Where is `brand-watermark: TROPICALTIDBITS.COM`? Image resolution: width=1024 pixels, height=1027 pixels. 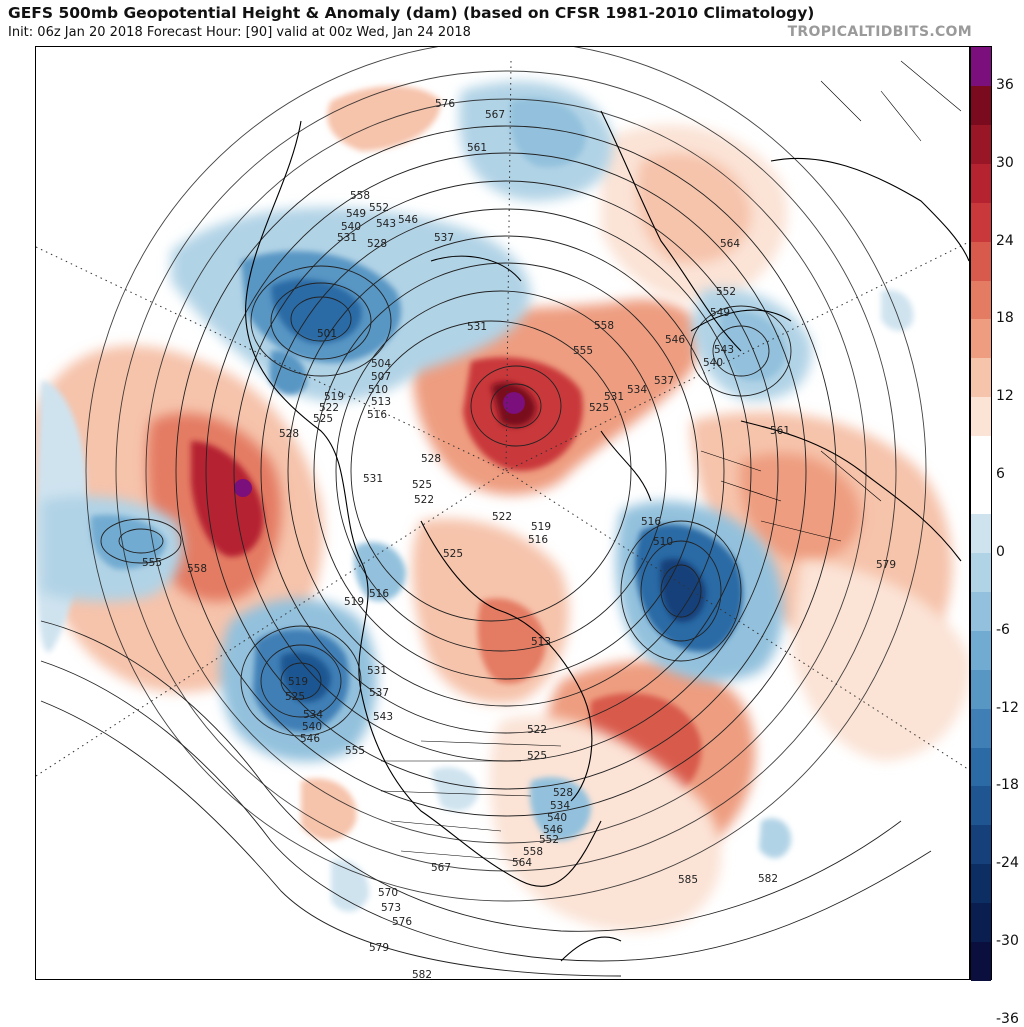 brand-watermark: TROPICALTIDBITS.COM is located at coordinates (879, 32).